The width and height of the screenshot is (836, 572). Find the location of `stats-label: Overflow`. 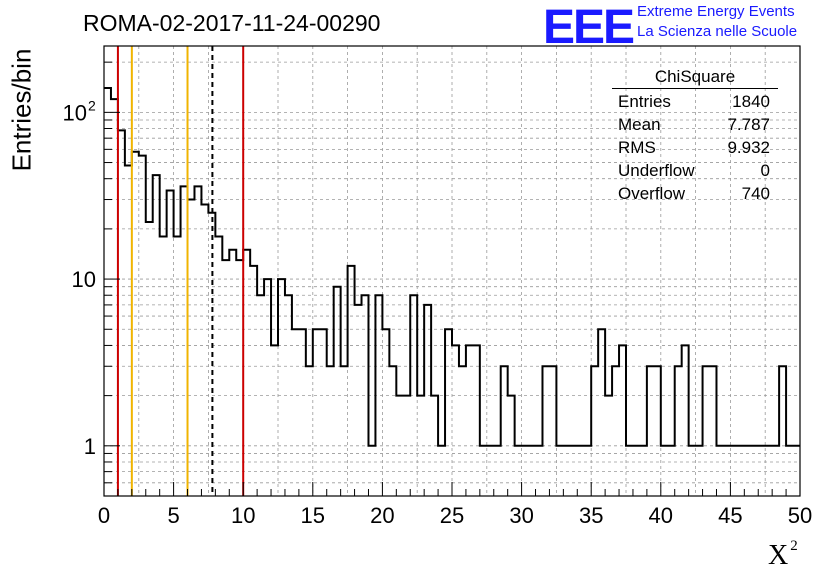

stats-label: Overflow is located at coordinates (652, 193).